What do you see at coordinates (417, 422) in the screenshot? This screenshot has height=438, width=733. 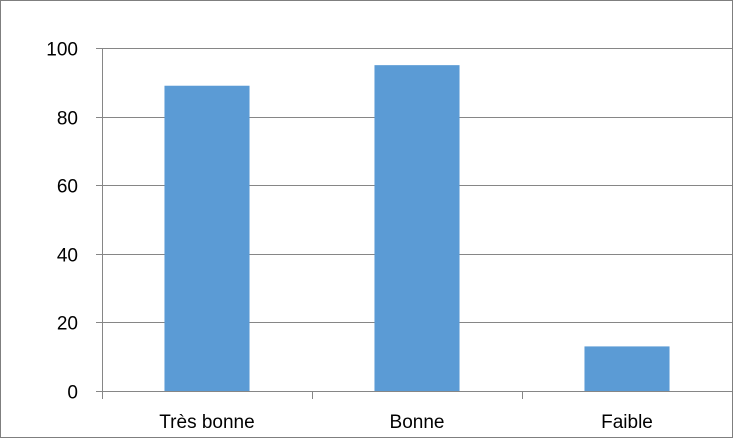 I see `x-tick-label: Bonne` at bounding box center [417, 422].